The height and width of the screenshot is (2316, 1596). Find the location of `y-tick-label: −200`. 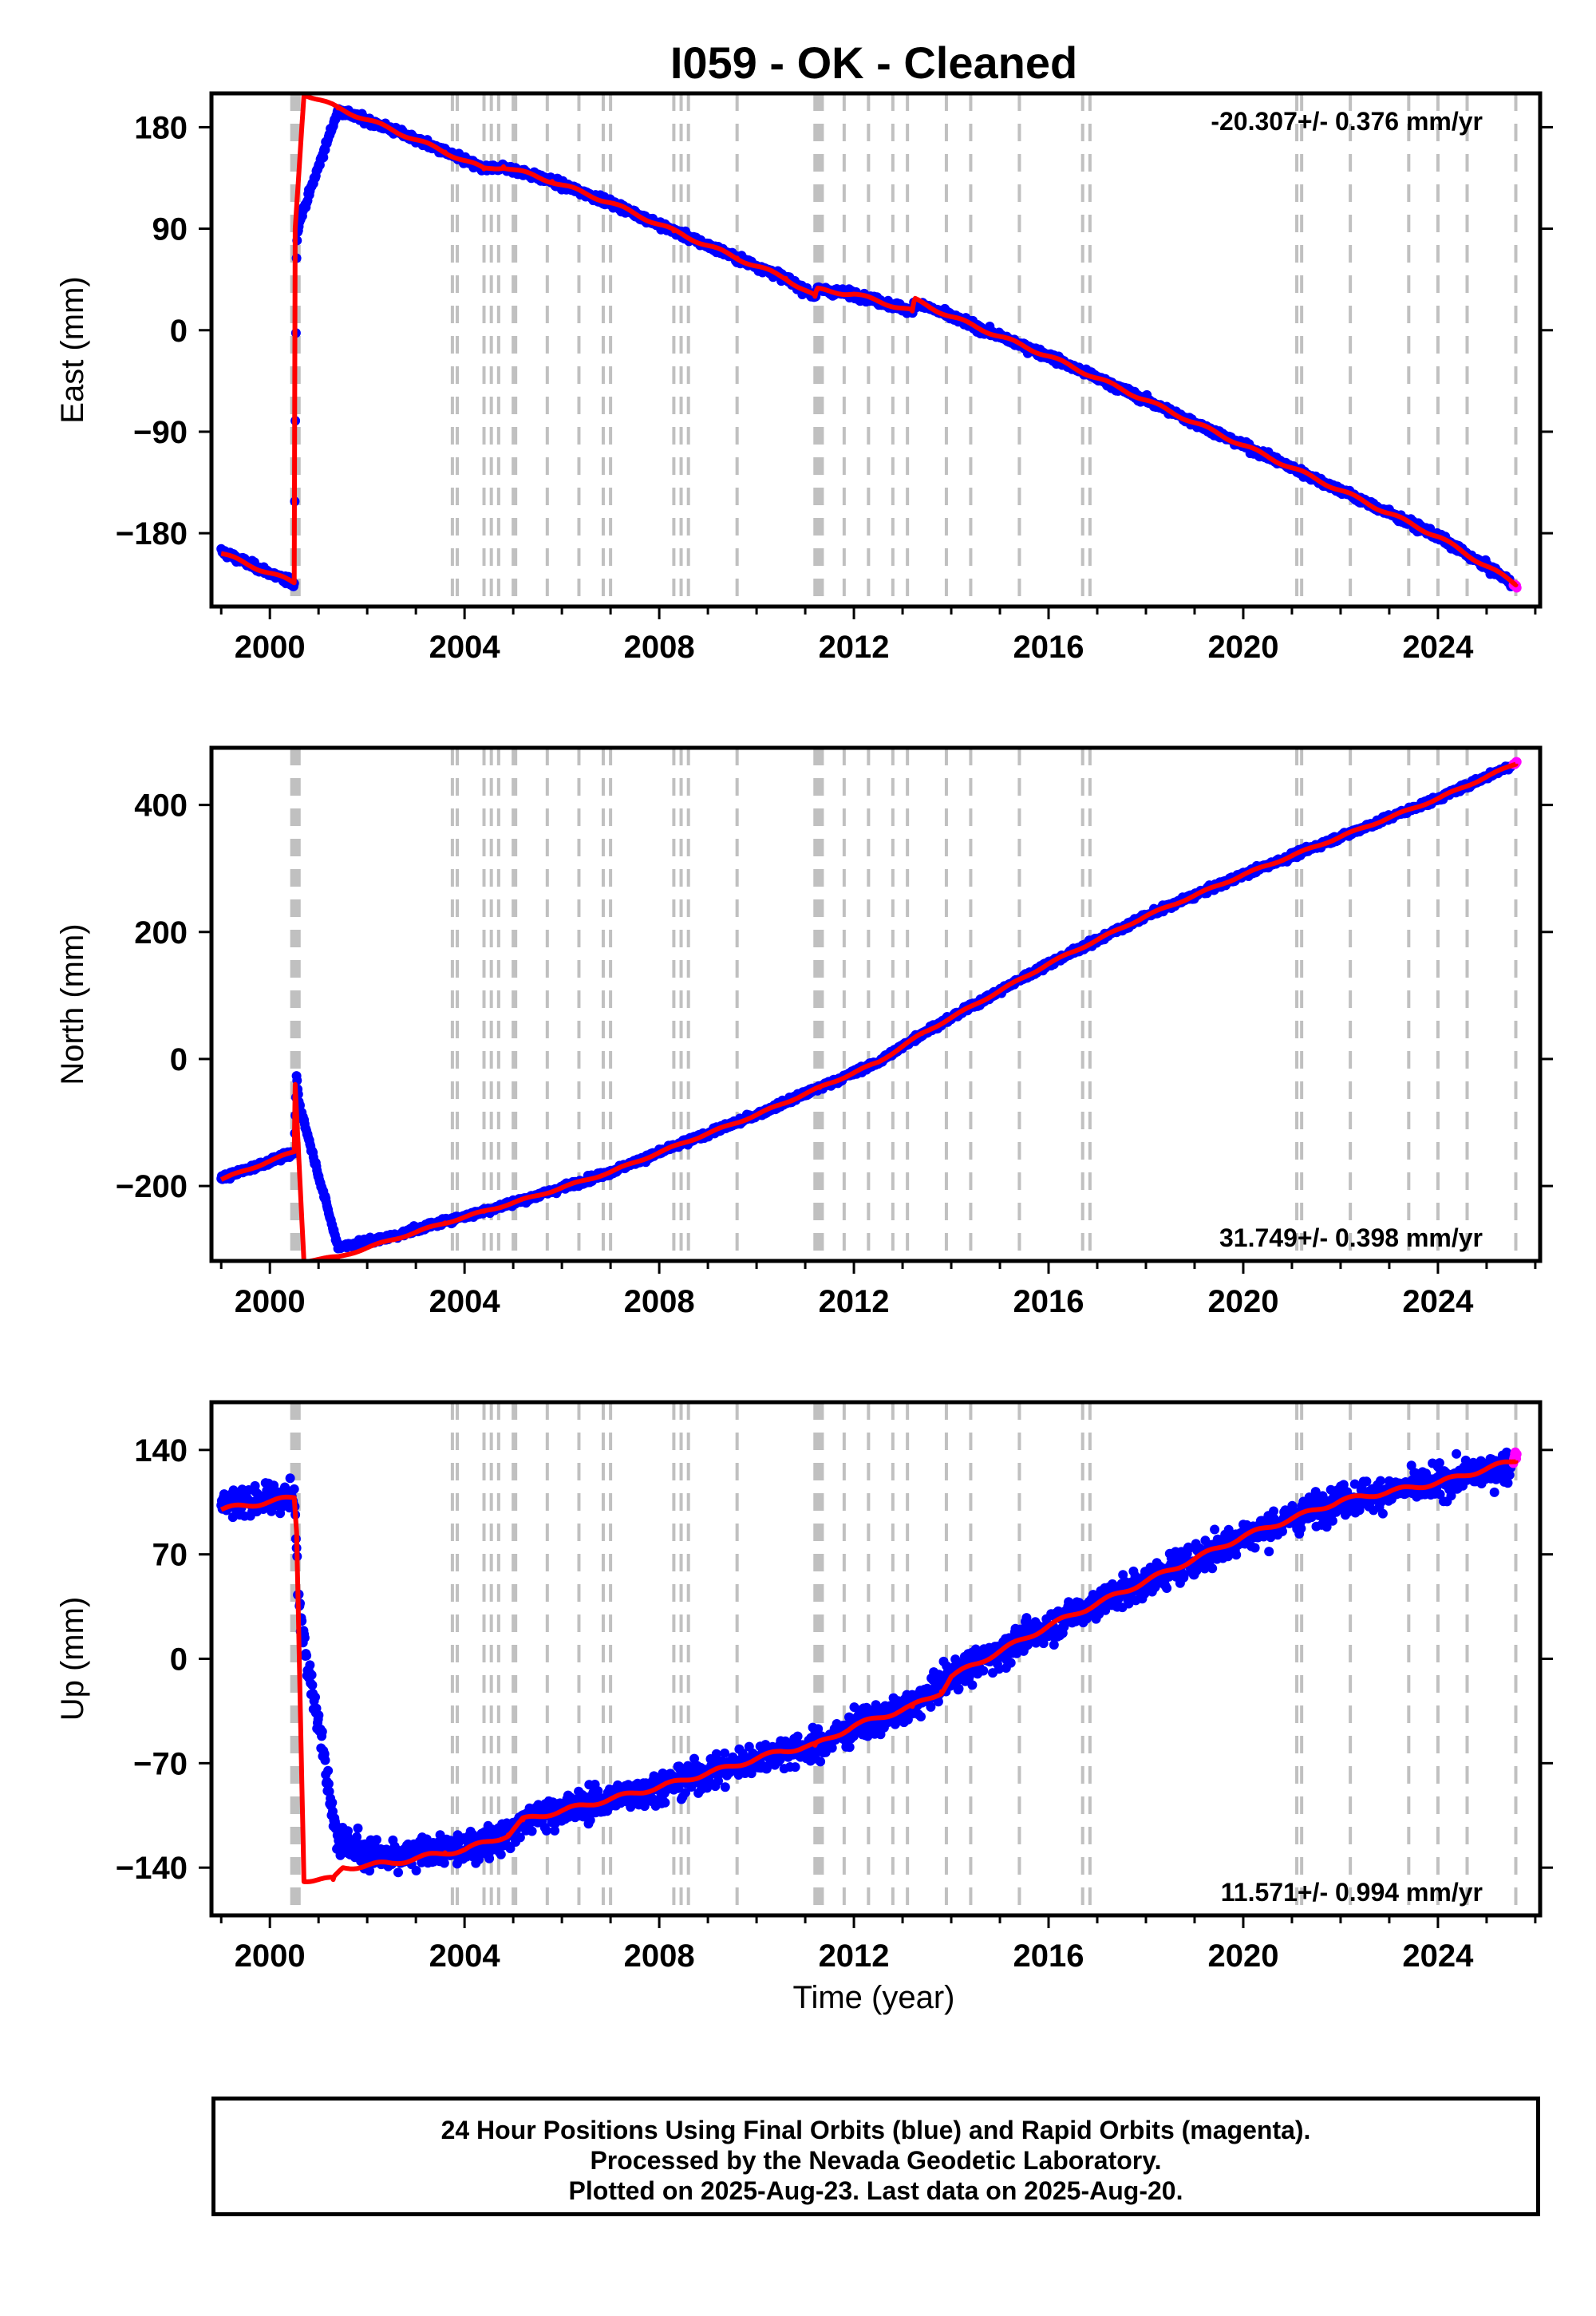

y-tick-label: −200 is located at coordinates (152, 1186).